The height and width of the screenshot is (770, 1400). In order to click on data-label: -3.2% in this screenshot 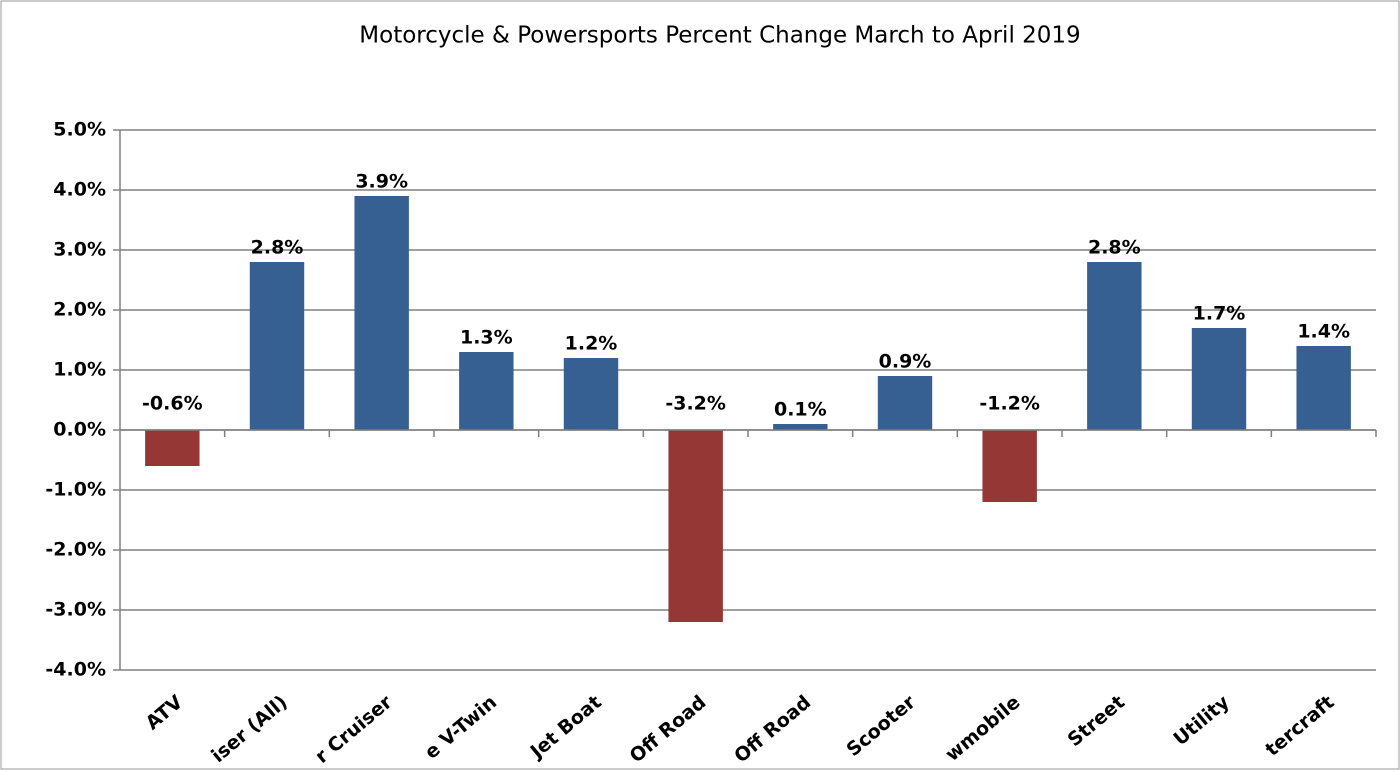, I will do `click(695, 404)`.